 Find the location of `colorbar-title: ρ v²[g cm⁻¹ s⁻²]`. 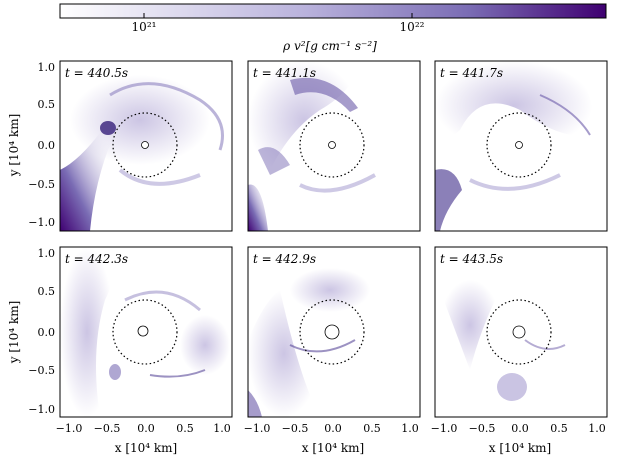

colorbar-title: ρ v²[g cm⁻¹ s⁻²] is located at coordinates (329, 46).